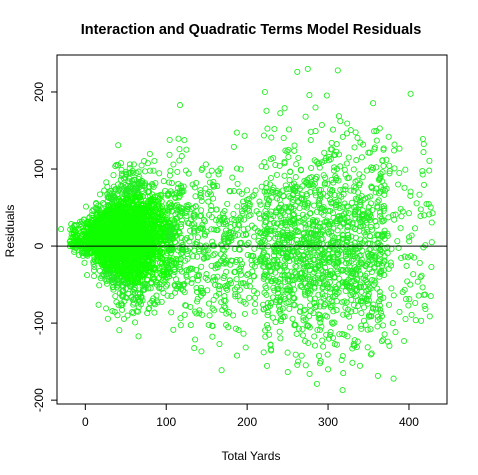 This screenshot has height=475, width=478. Describe the element at coordinates (10, 231) in the screenshot. I see `y-axis-label: Residuals` at that location.